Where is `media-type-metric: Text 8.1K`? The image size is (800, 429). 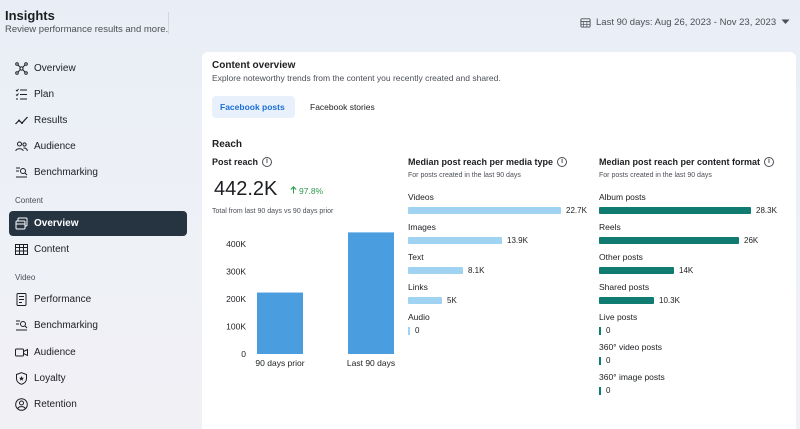 media-type-metric: Text 8.1K is located at coordinates (501, 263).